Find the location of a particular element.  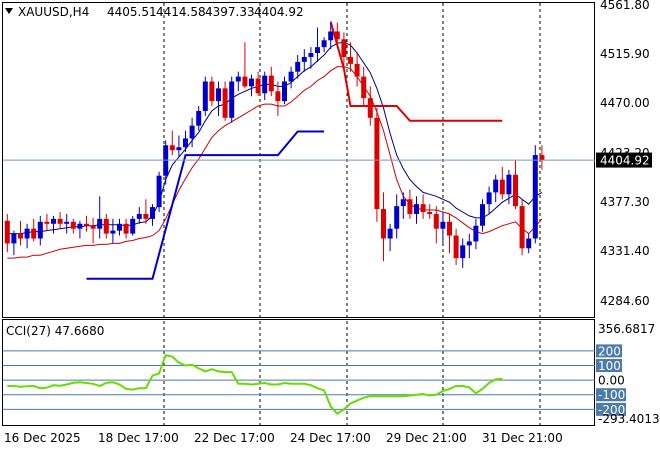

time-tick-label: 16 Dec 2025 is located at coordinates (42, 438).